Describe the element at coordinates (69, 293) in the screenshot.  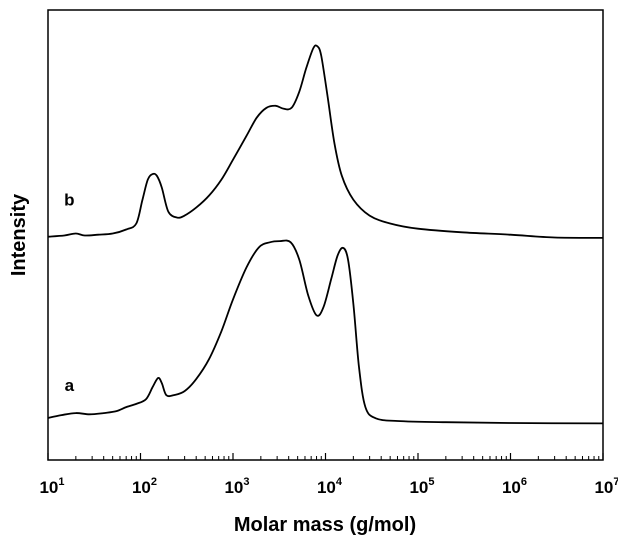
I see `annotations: ba` at that location.